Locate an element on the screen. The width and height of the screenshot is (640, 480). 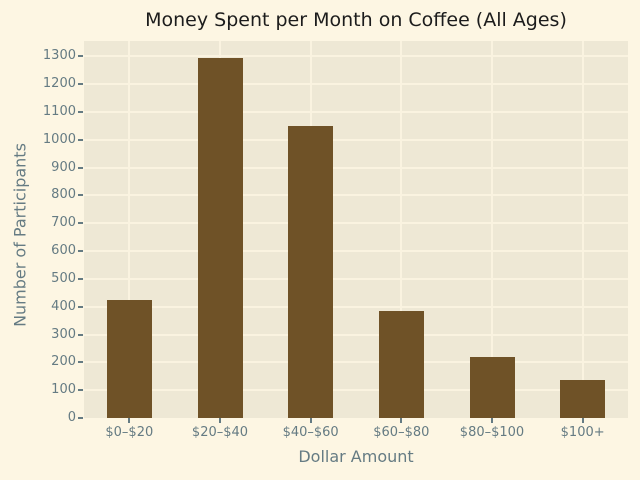
y-tick-label: 800 is located at coordinates (63, 195).